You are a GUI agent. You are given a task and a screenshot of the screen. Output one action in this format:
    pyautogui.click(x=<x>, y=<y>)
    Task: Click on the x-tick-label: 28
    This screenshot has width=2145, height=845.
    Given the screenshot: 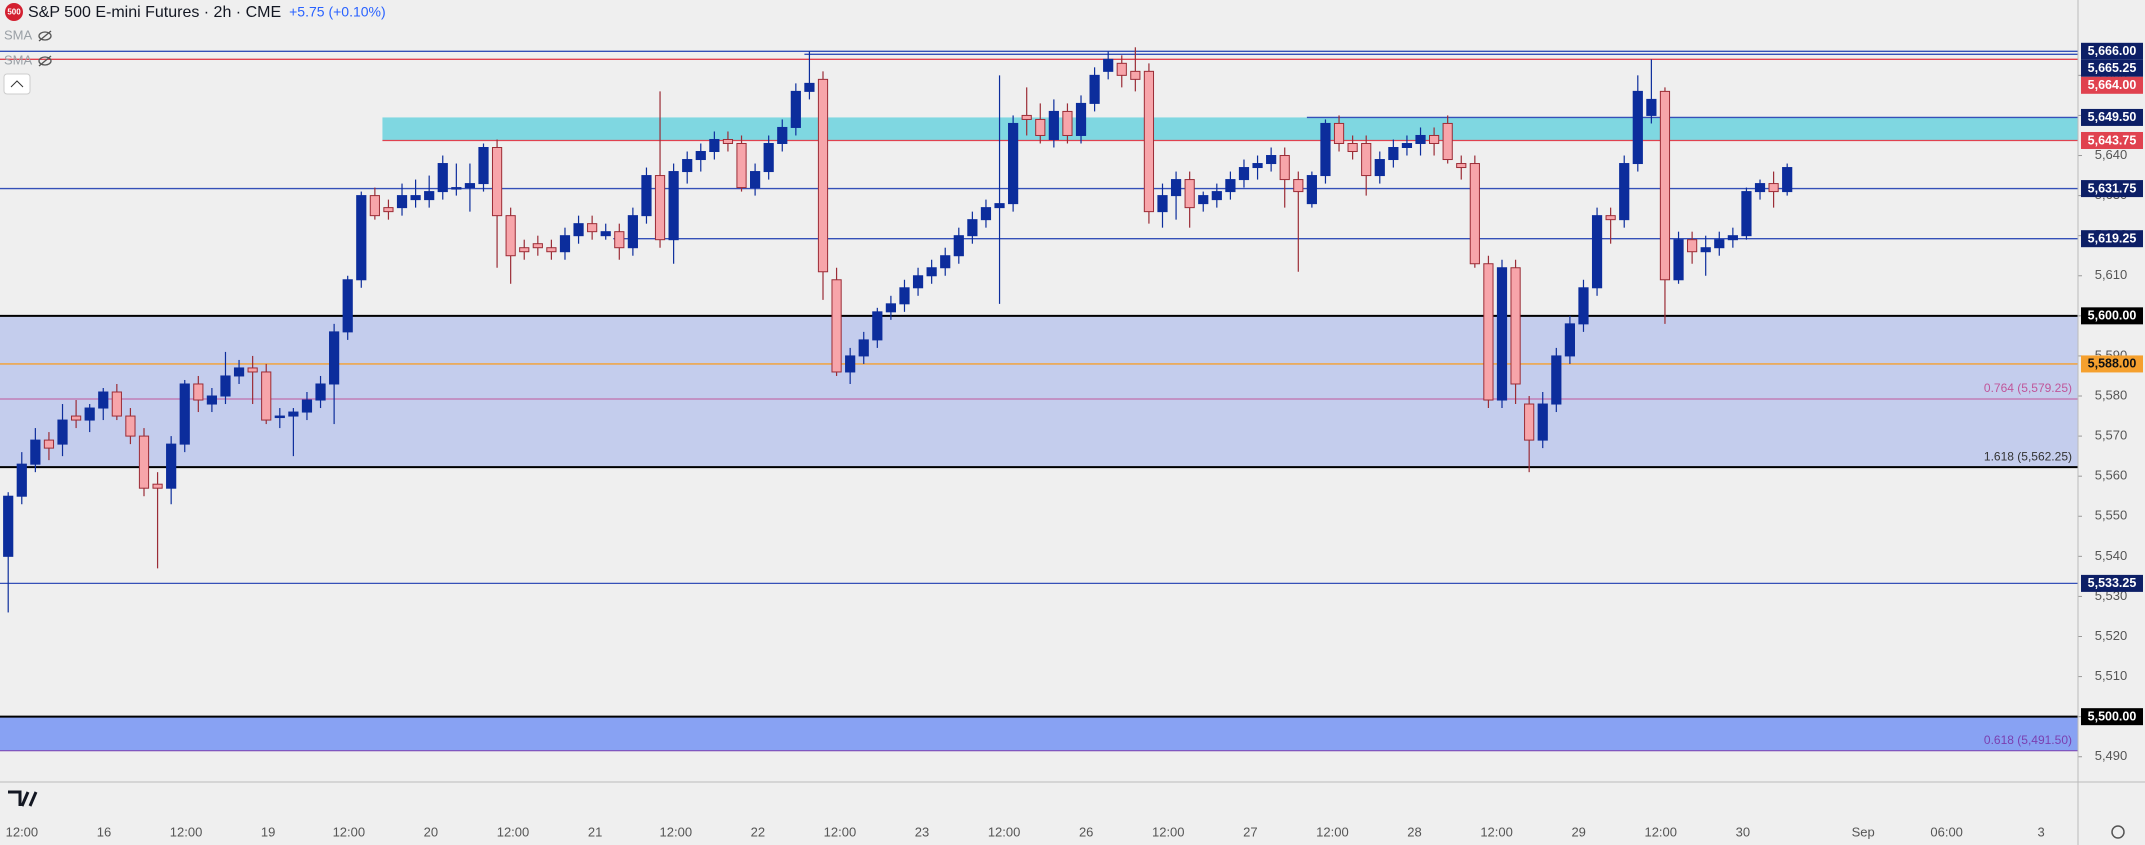 What is the action you would take?
    pyautogui.click(x=1414, y=831)
    